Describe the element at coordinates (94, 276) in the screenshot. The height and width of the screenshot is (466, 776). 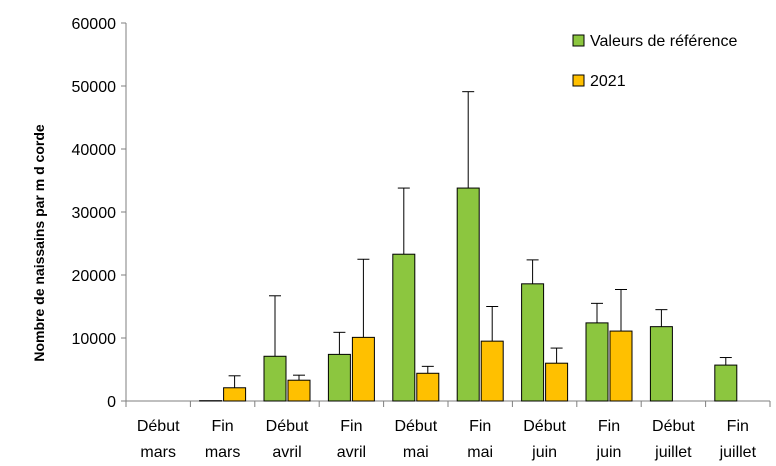
I see `y-tick-label: 20000` at that location.